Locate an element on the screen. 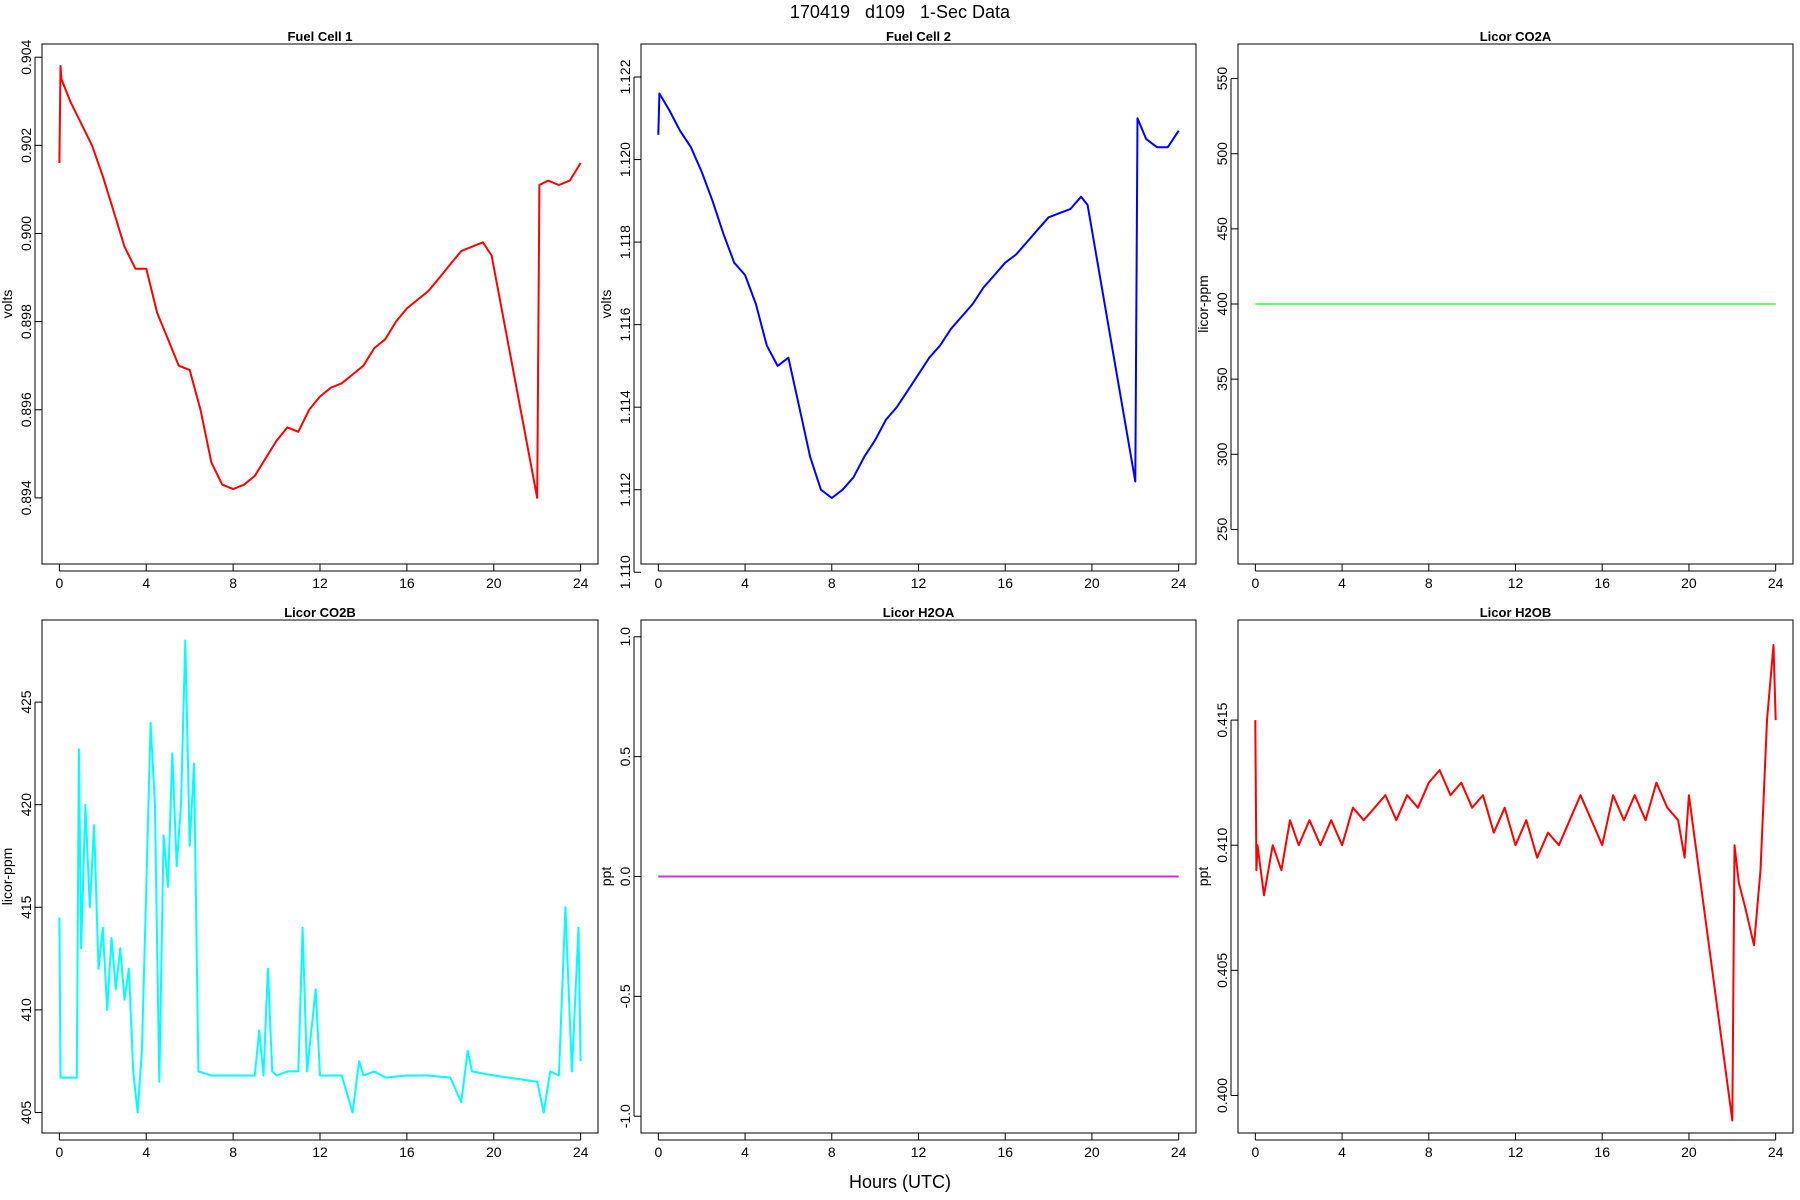  y-tick-label: 420 is located at coordinates (26, 805).